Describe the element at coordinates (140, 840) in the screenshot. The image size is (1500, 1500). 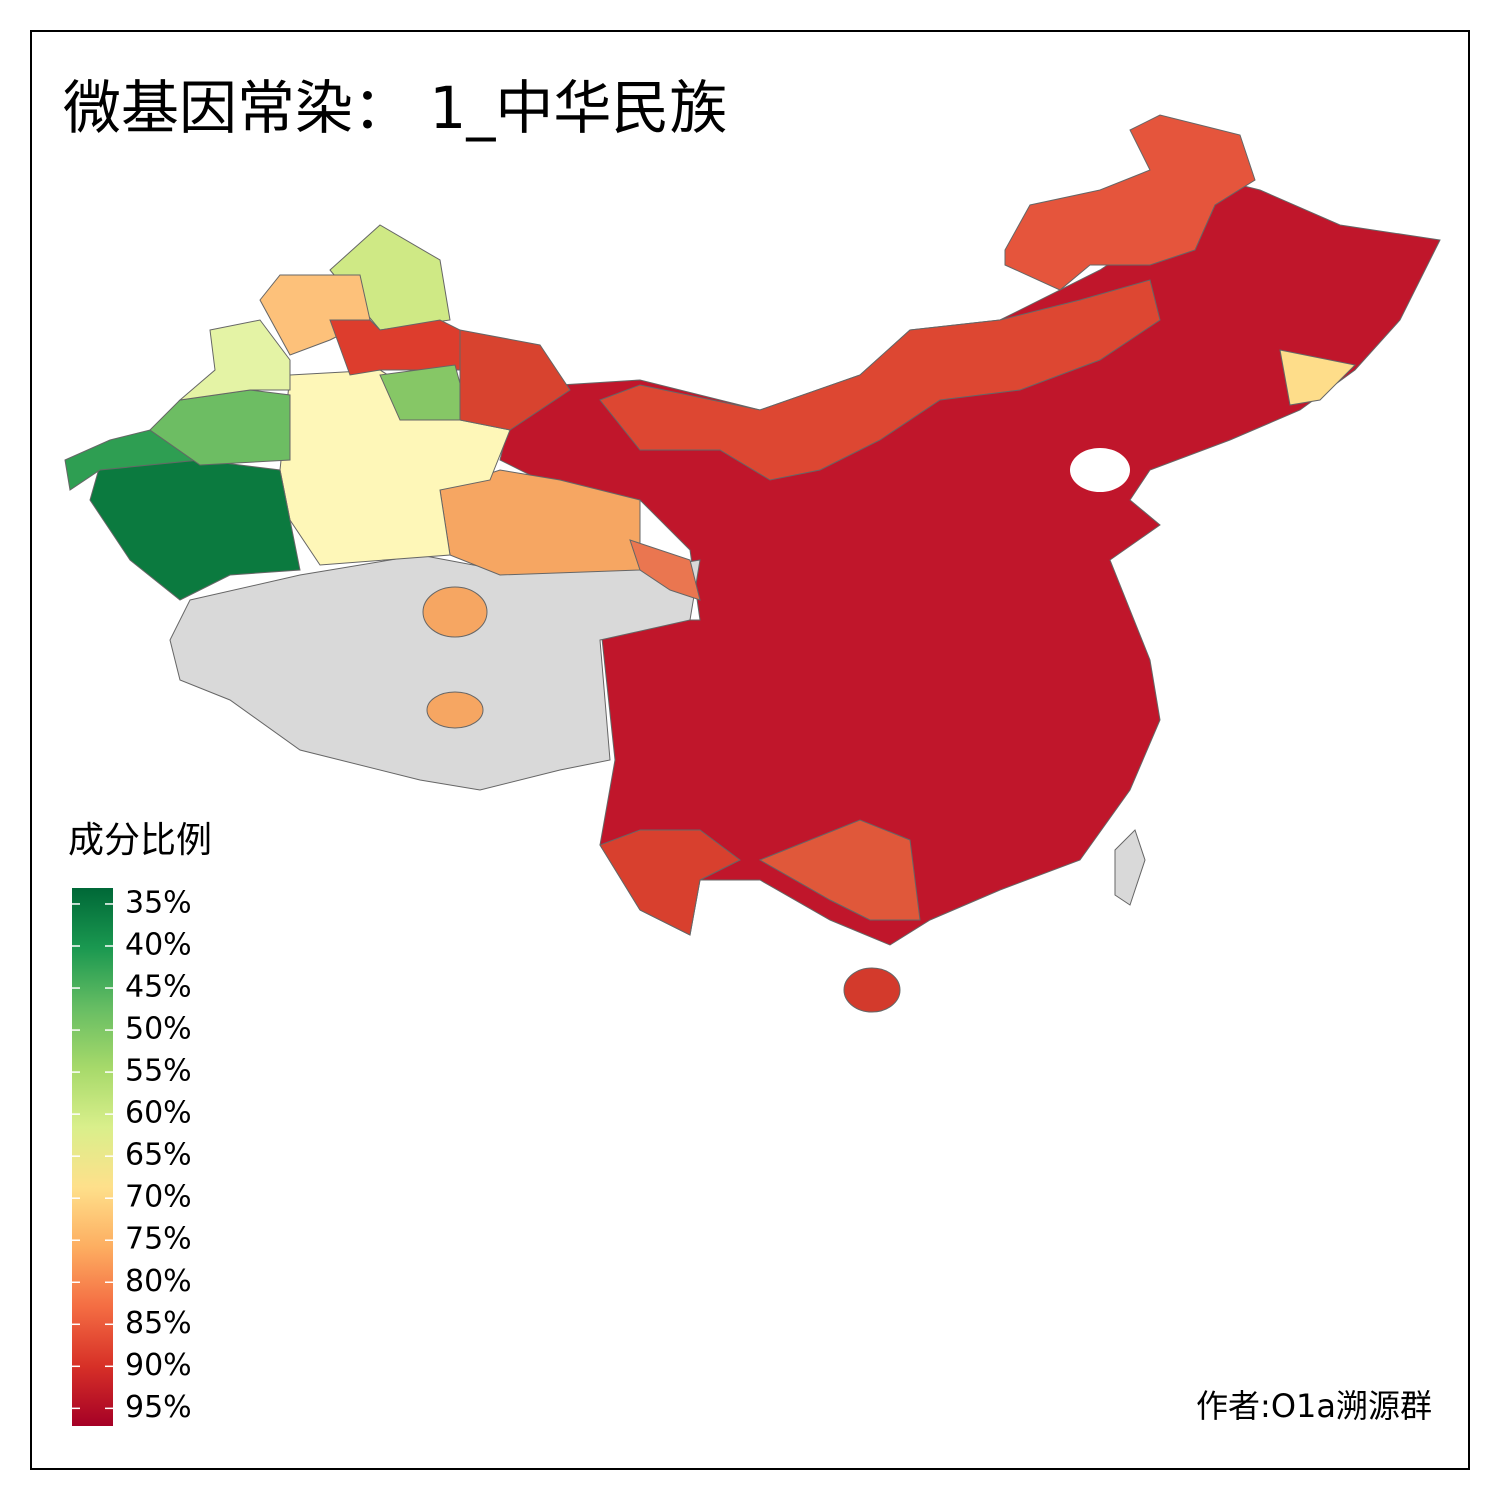
I see `legend-title: 成分比例` at that location.